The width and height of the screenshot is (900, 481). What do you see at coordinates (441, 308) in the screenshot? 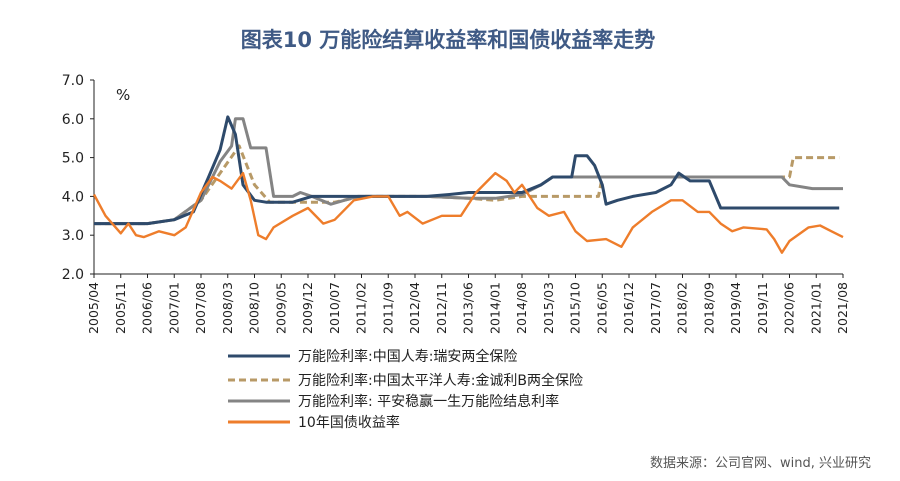
I see `x-tick-label: 2012/11` at bounding box center [441, 308].